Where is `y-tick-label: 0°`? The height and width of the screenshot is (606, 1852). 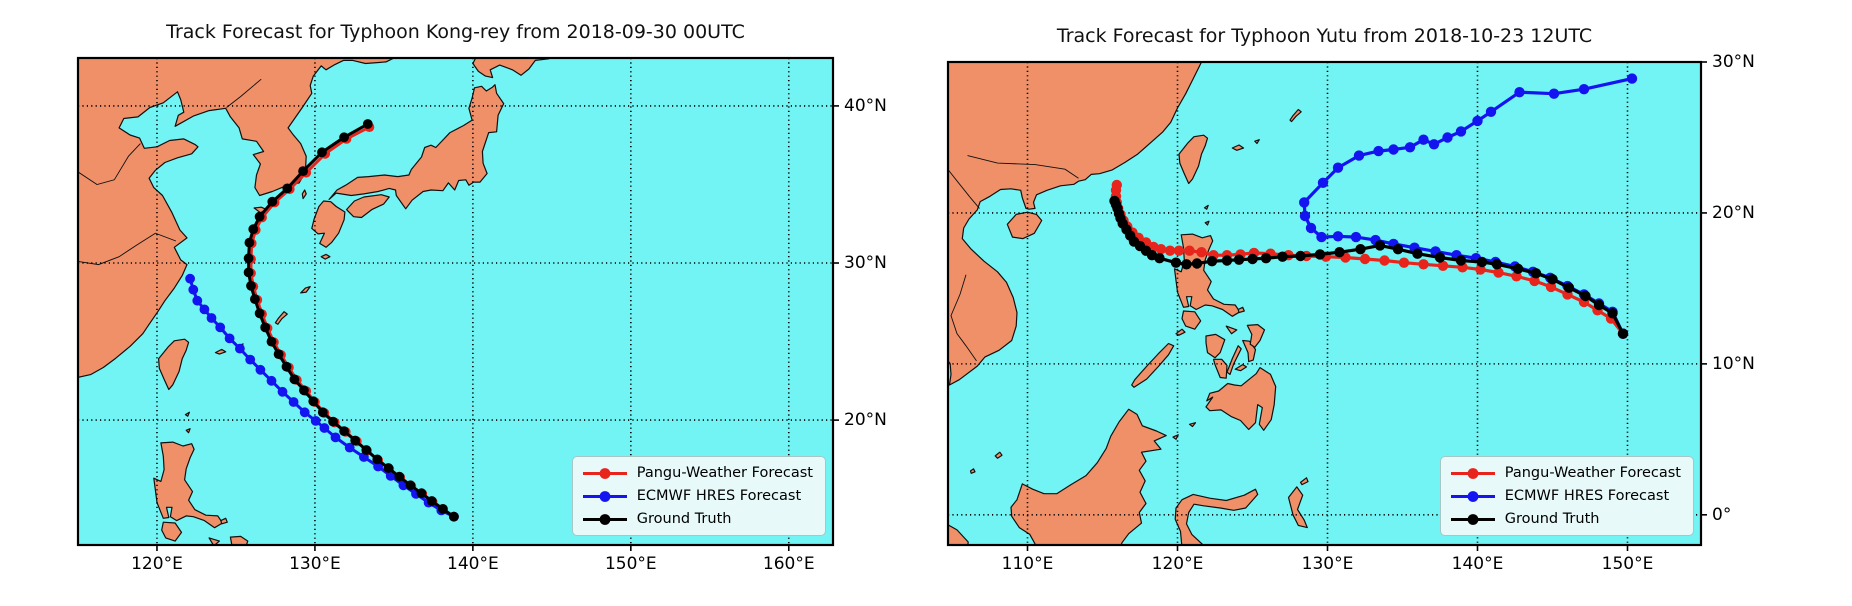
y-tick-label: 0° is located at coordinates (1722, 514).